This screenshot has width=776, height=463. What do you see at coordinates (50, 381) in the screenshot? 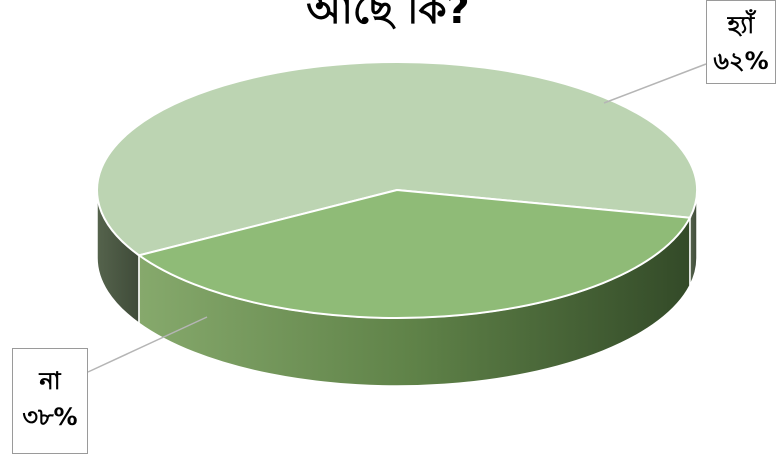
I see `data-label-no-category: না` at bounding box center [50, 381].